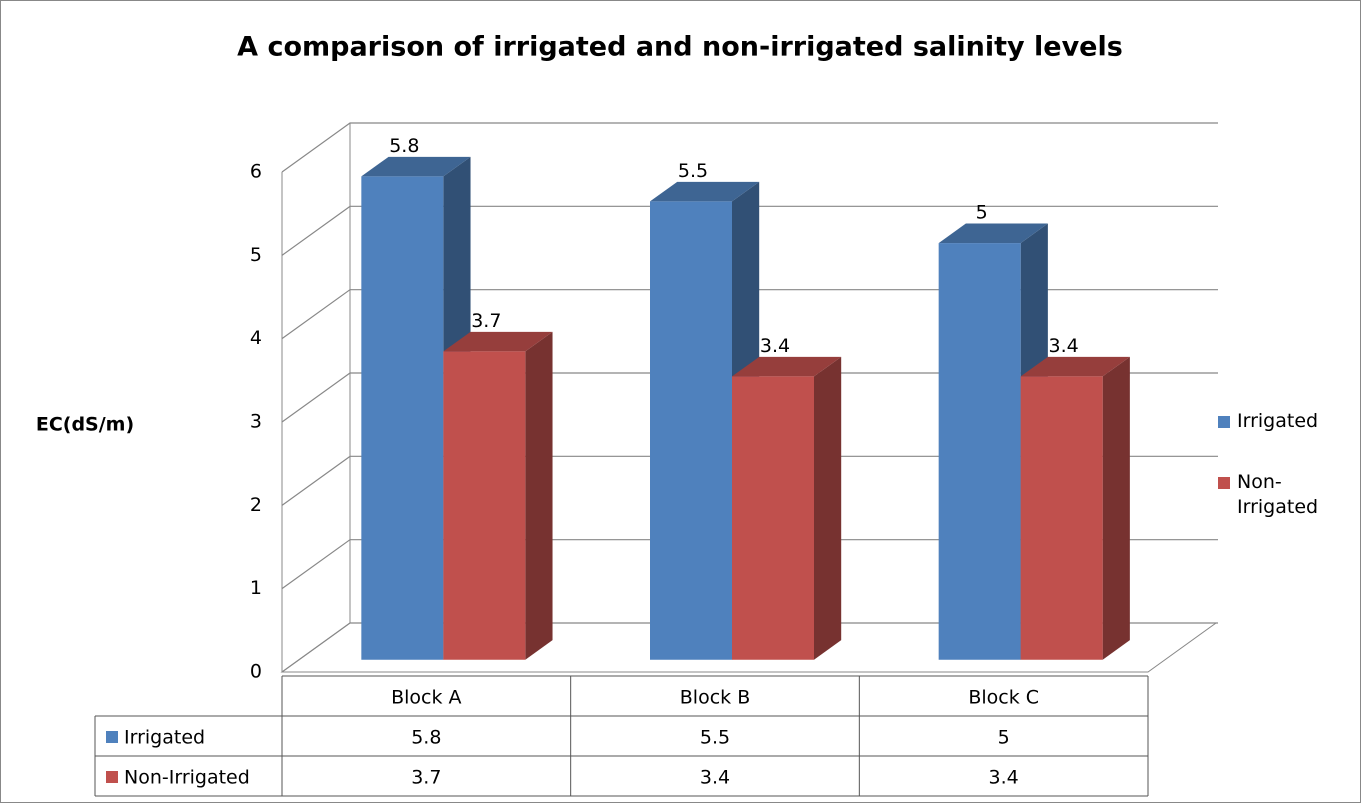 This screenshot has width=1361, height=803. What do you see at coordinates (715, 738) in the screenshot?
I see `table-value: 5.5` at bounding box center [715, 738].